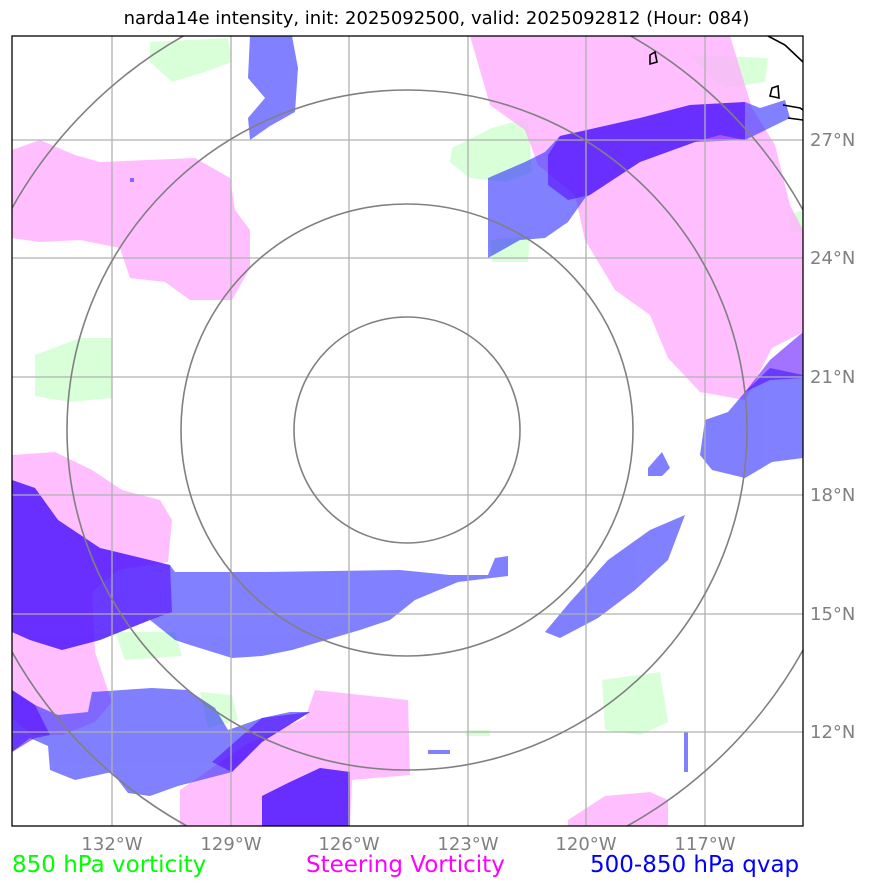  Describe the element at coordinates (348, 844) in the screenshot. I see `x-tick-label: 126°W` at that location.